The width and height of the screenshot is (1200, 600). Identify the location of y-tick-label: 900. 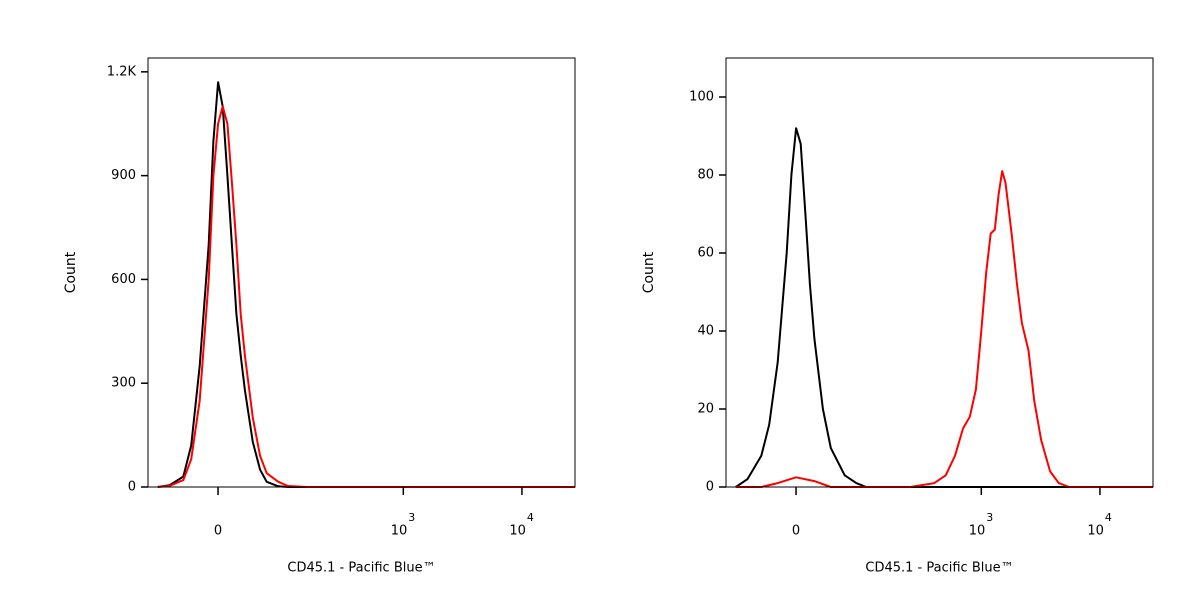
(123, 175).